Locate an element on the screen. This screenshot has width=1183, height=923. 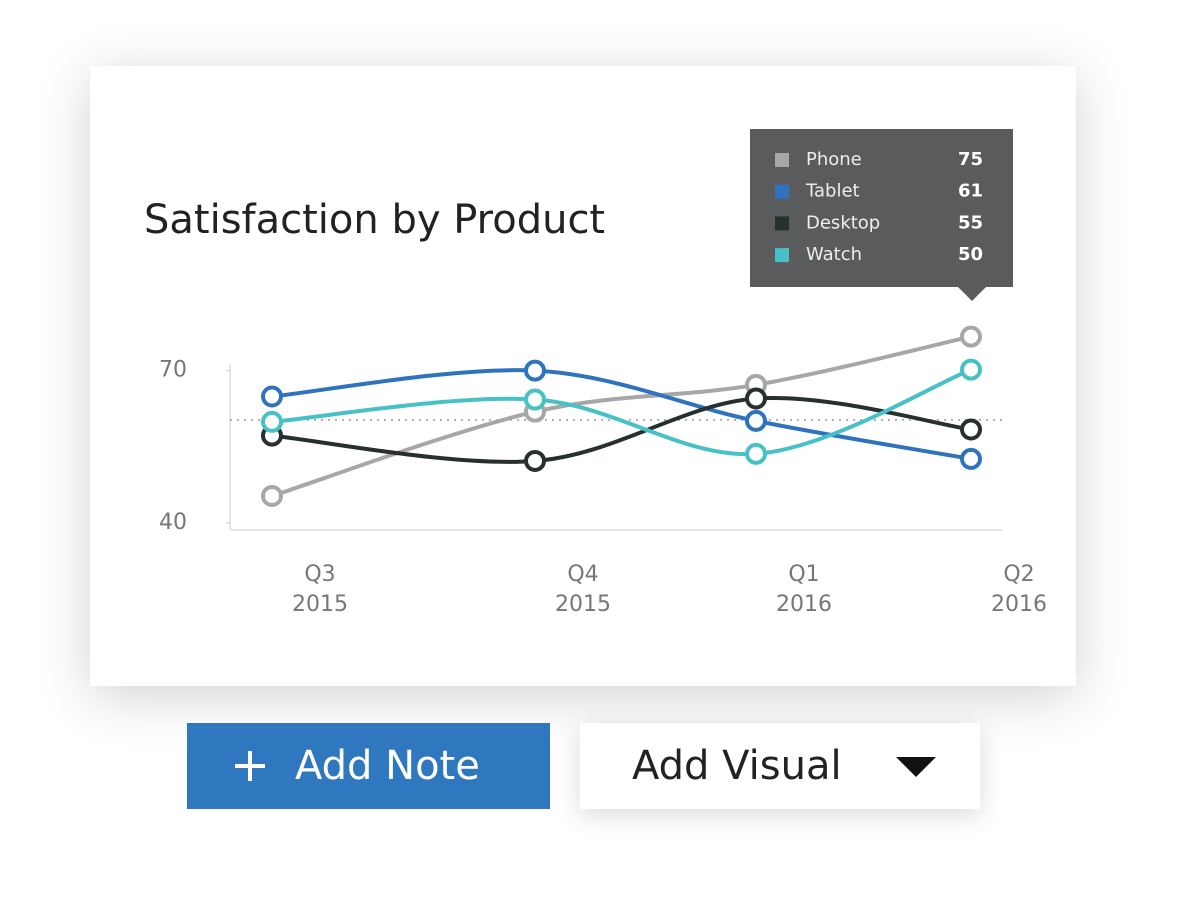
tooltip-pointer is located at coordinates (972, 294).